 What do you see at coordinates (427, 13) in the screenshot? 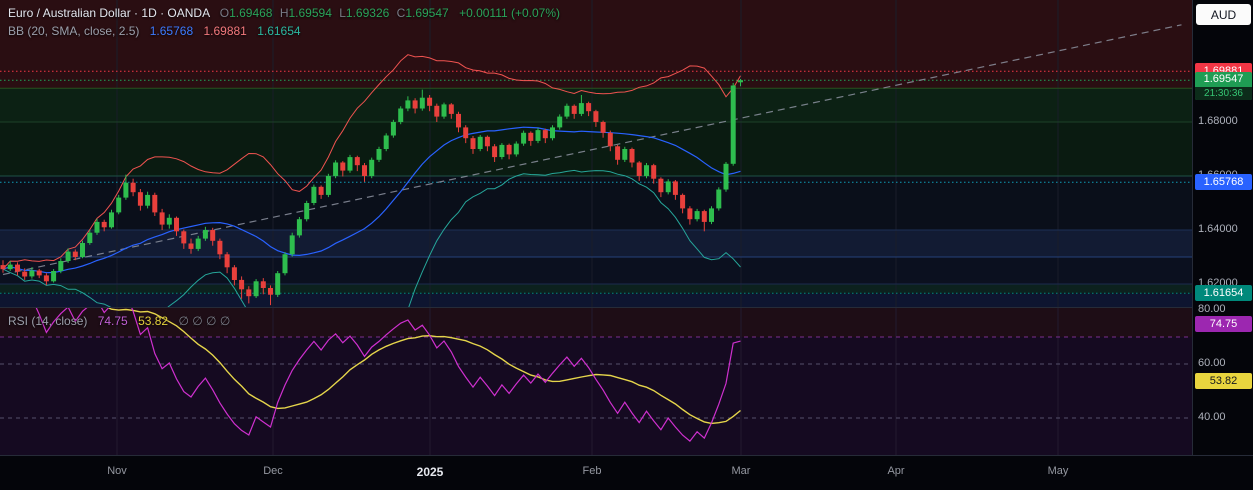
I see `close-value: 1.69547` at bounding box center [427, 13].